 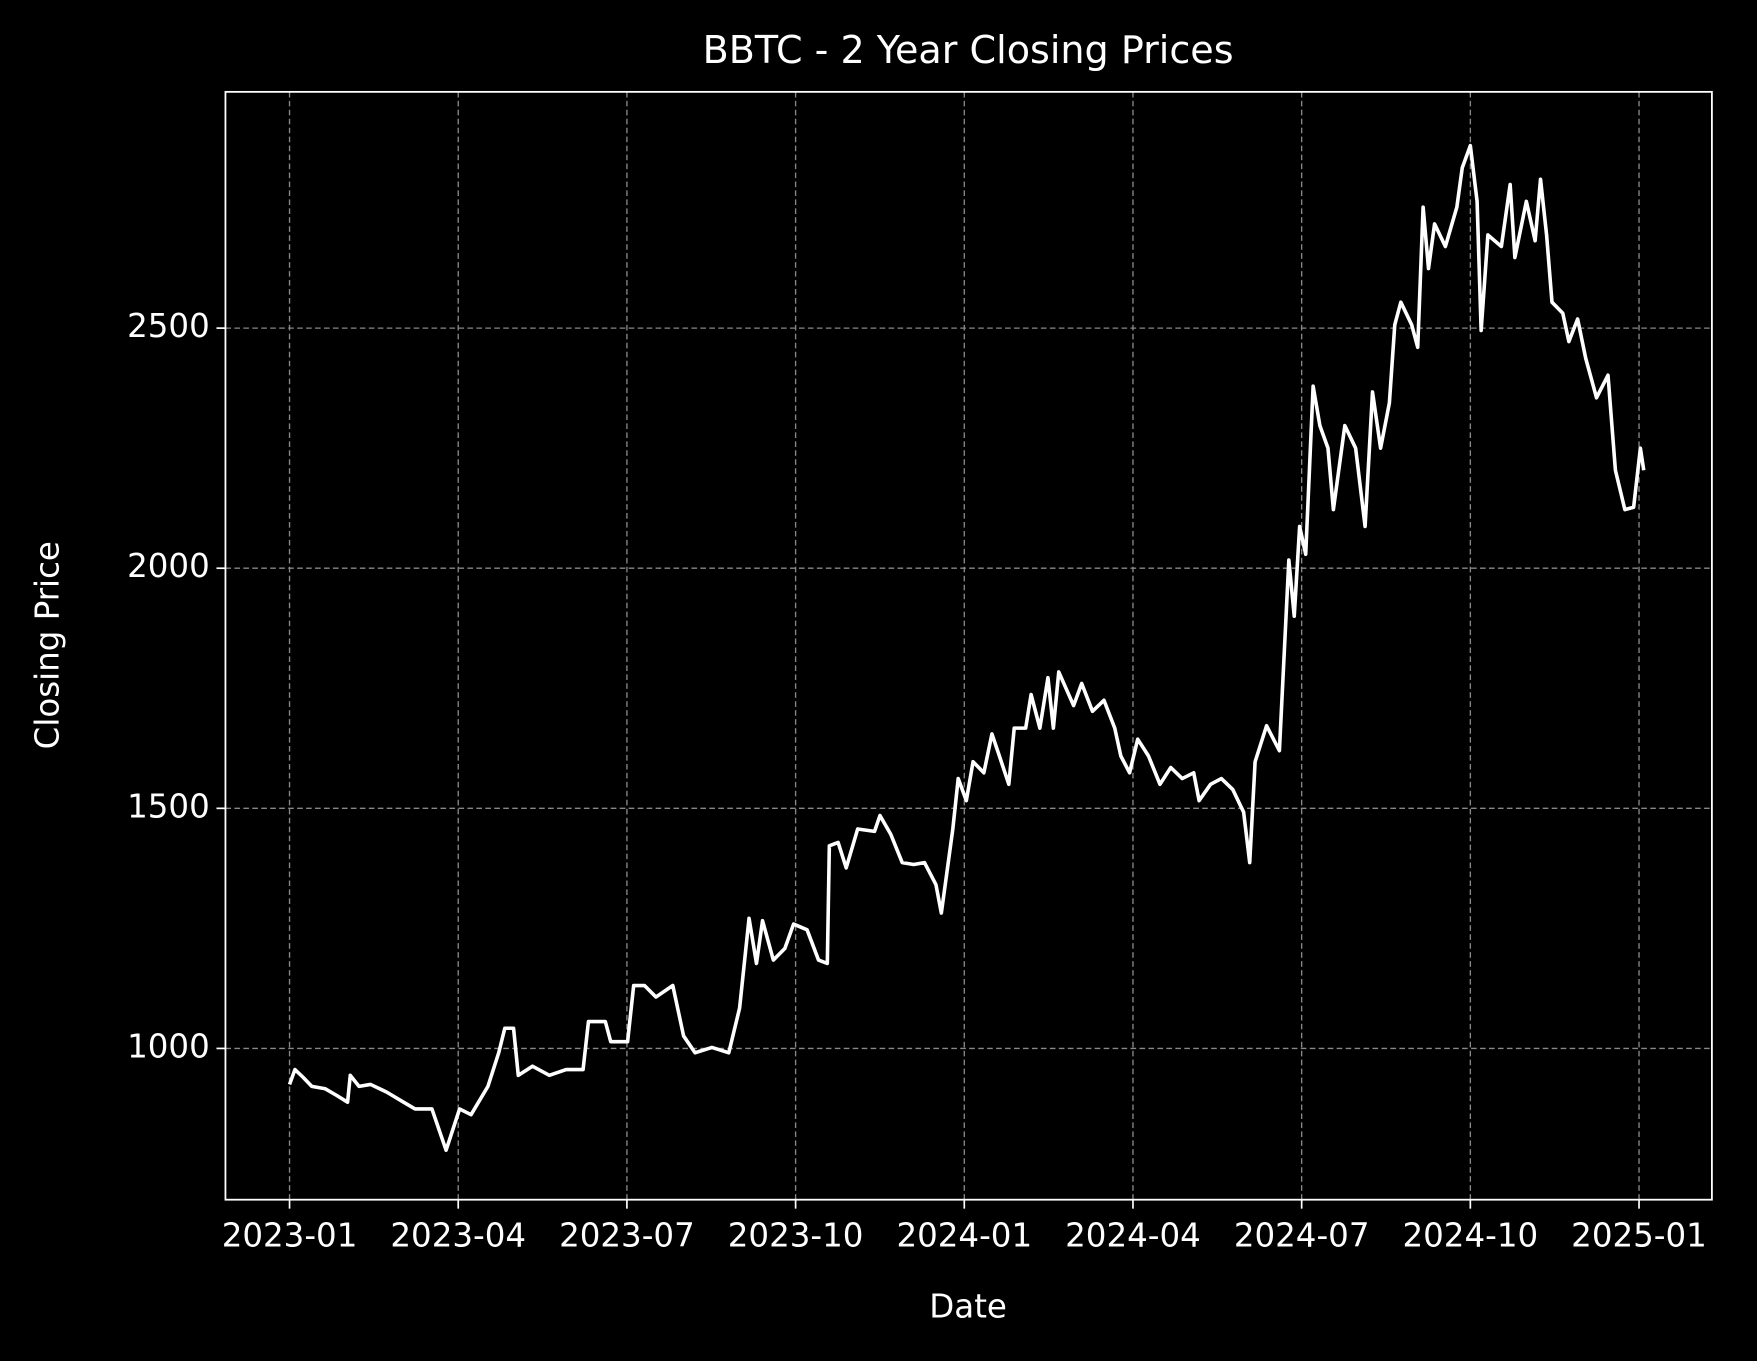 What do you see at coordinates (168, 326) in the screenshot?
I see `y-tick-label: 2500` at bounding box center [168, 326].